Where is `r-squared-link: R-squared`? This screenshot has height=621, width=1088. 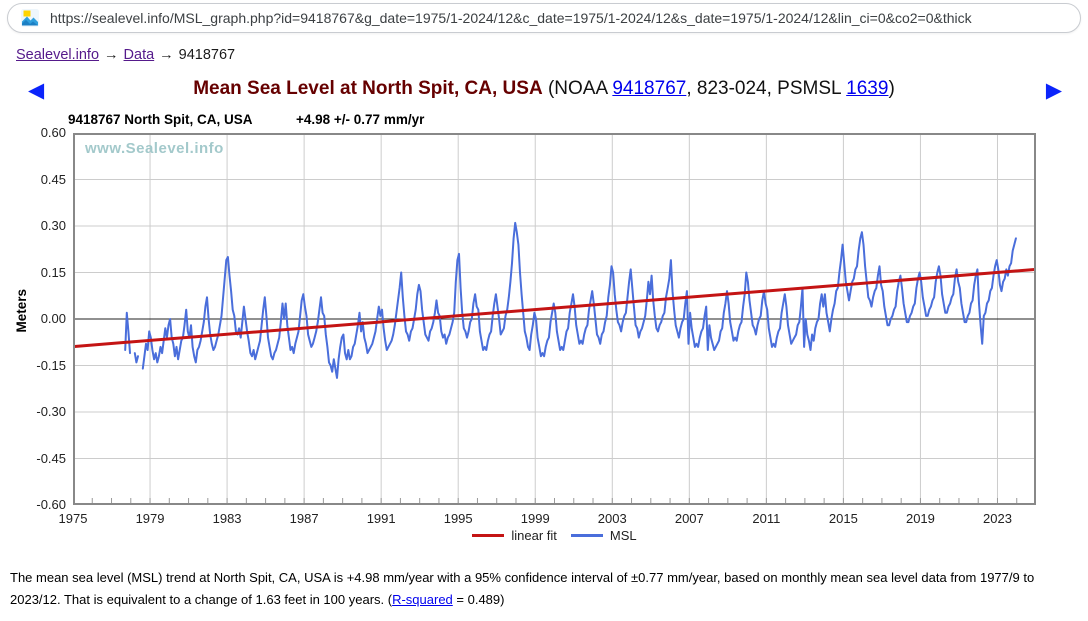
r-squared-link: R-squared is located at coordinates (422, 599).